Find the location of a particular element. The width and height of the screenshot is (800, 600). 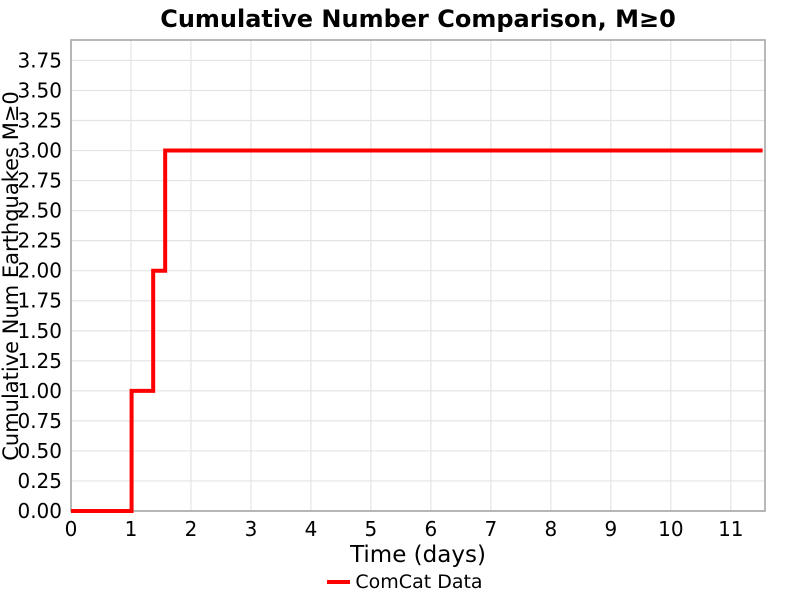

y-axis-label: Cumulative Num Earthquakes M≥0 is located at coordinates (11, 276).